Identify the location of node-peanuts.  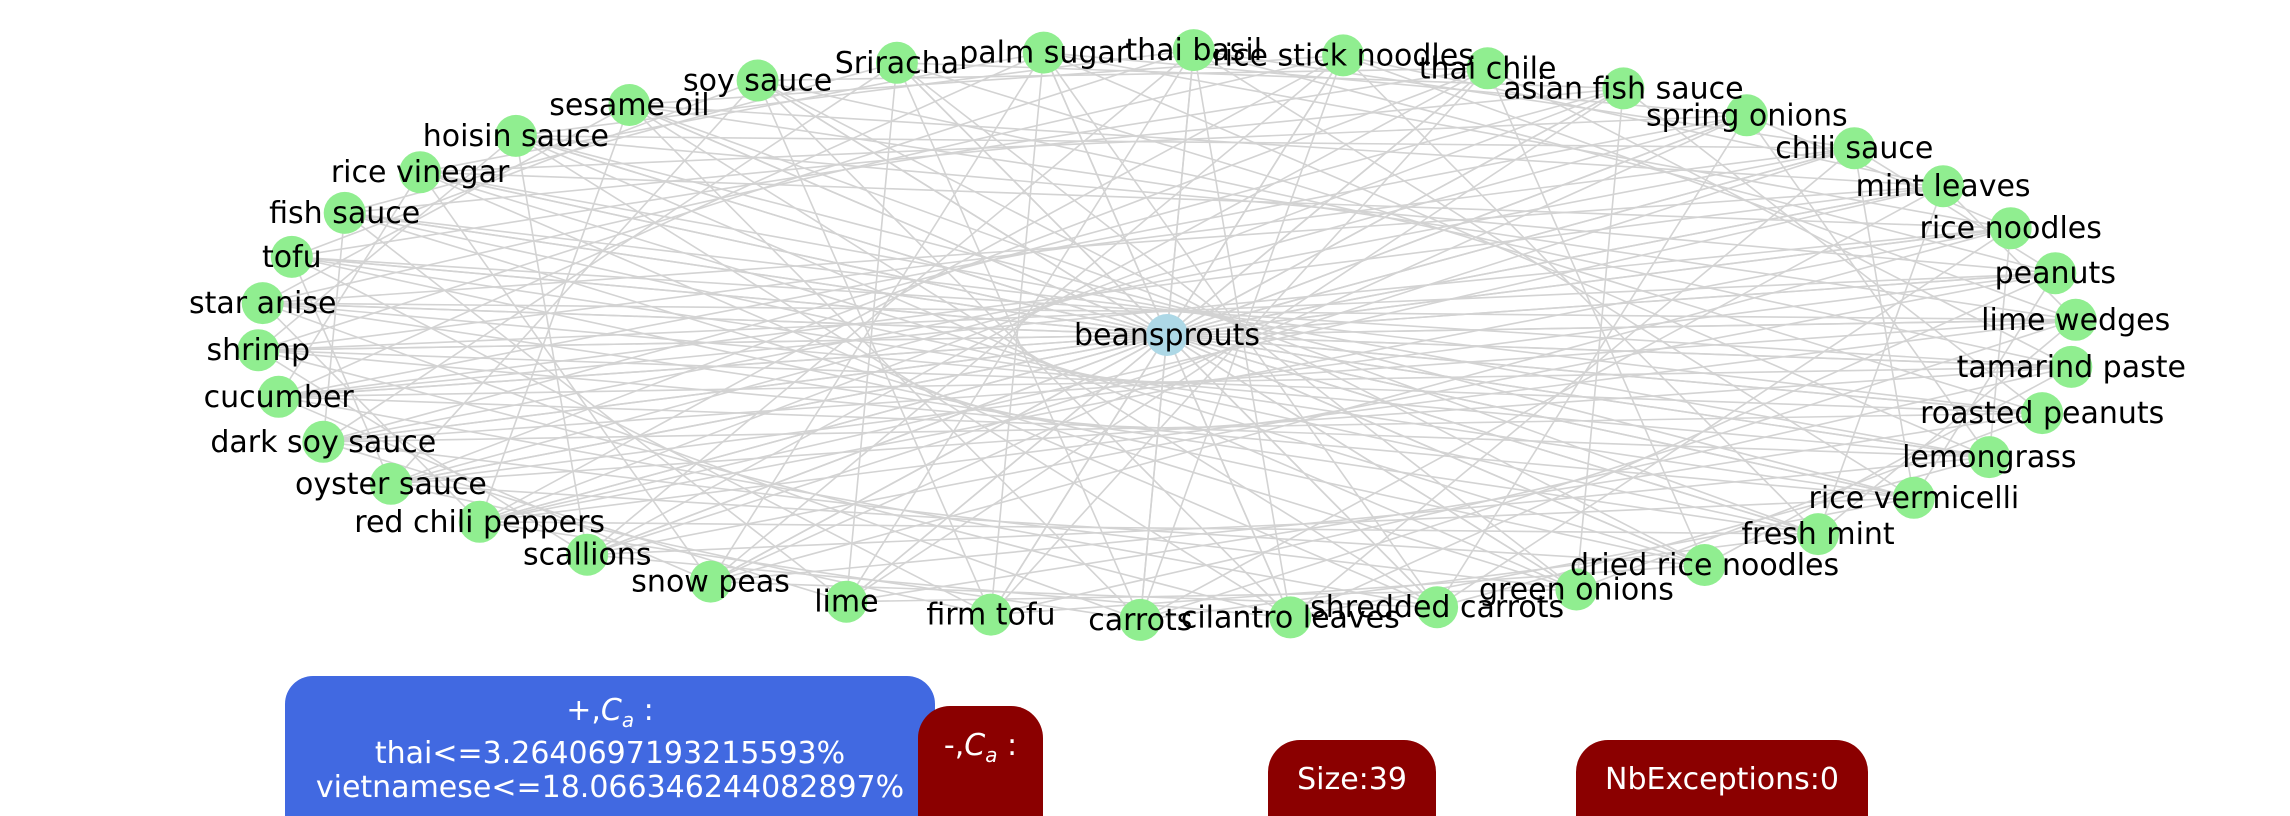
(2055, 273).